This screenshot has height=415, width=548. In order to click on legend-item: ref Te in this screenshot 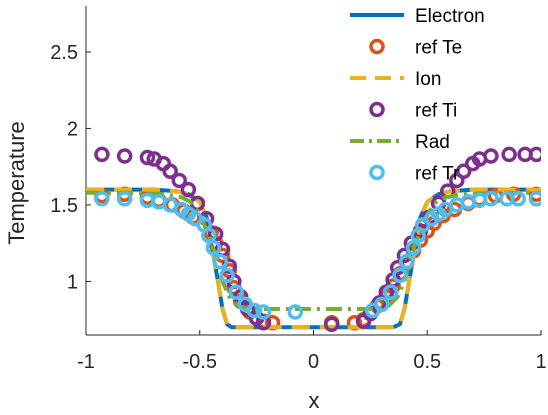, I will do `click(415, 48)`.